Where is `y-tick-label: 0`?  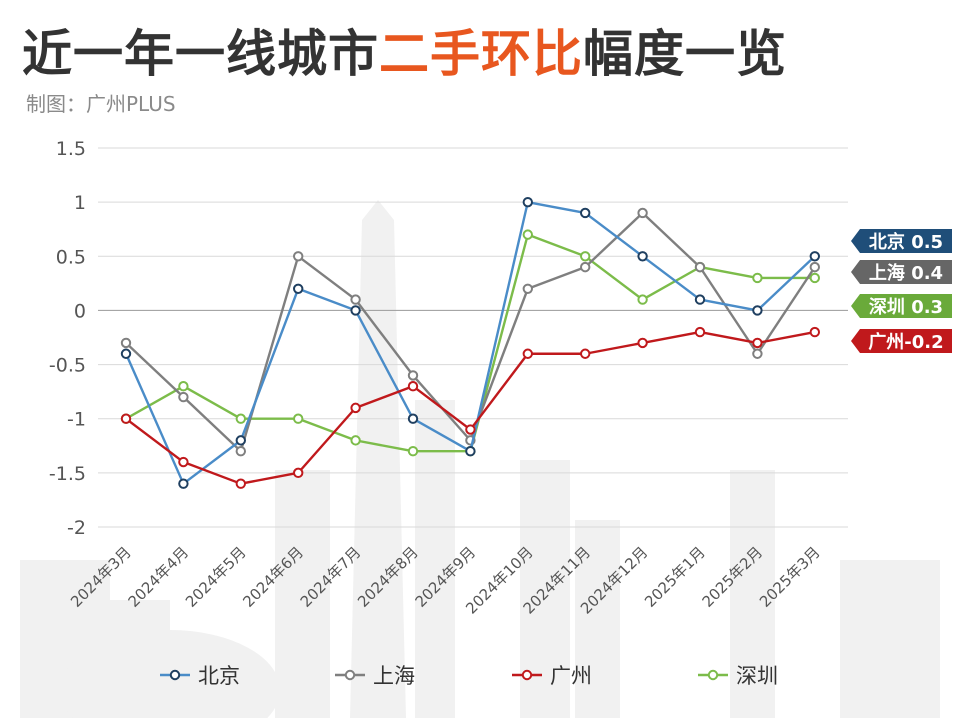
y-tick-label: 0 is located at coordinates (80, 311).